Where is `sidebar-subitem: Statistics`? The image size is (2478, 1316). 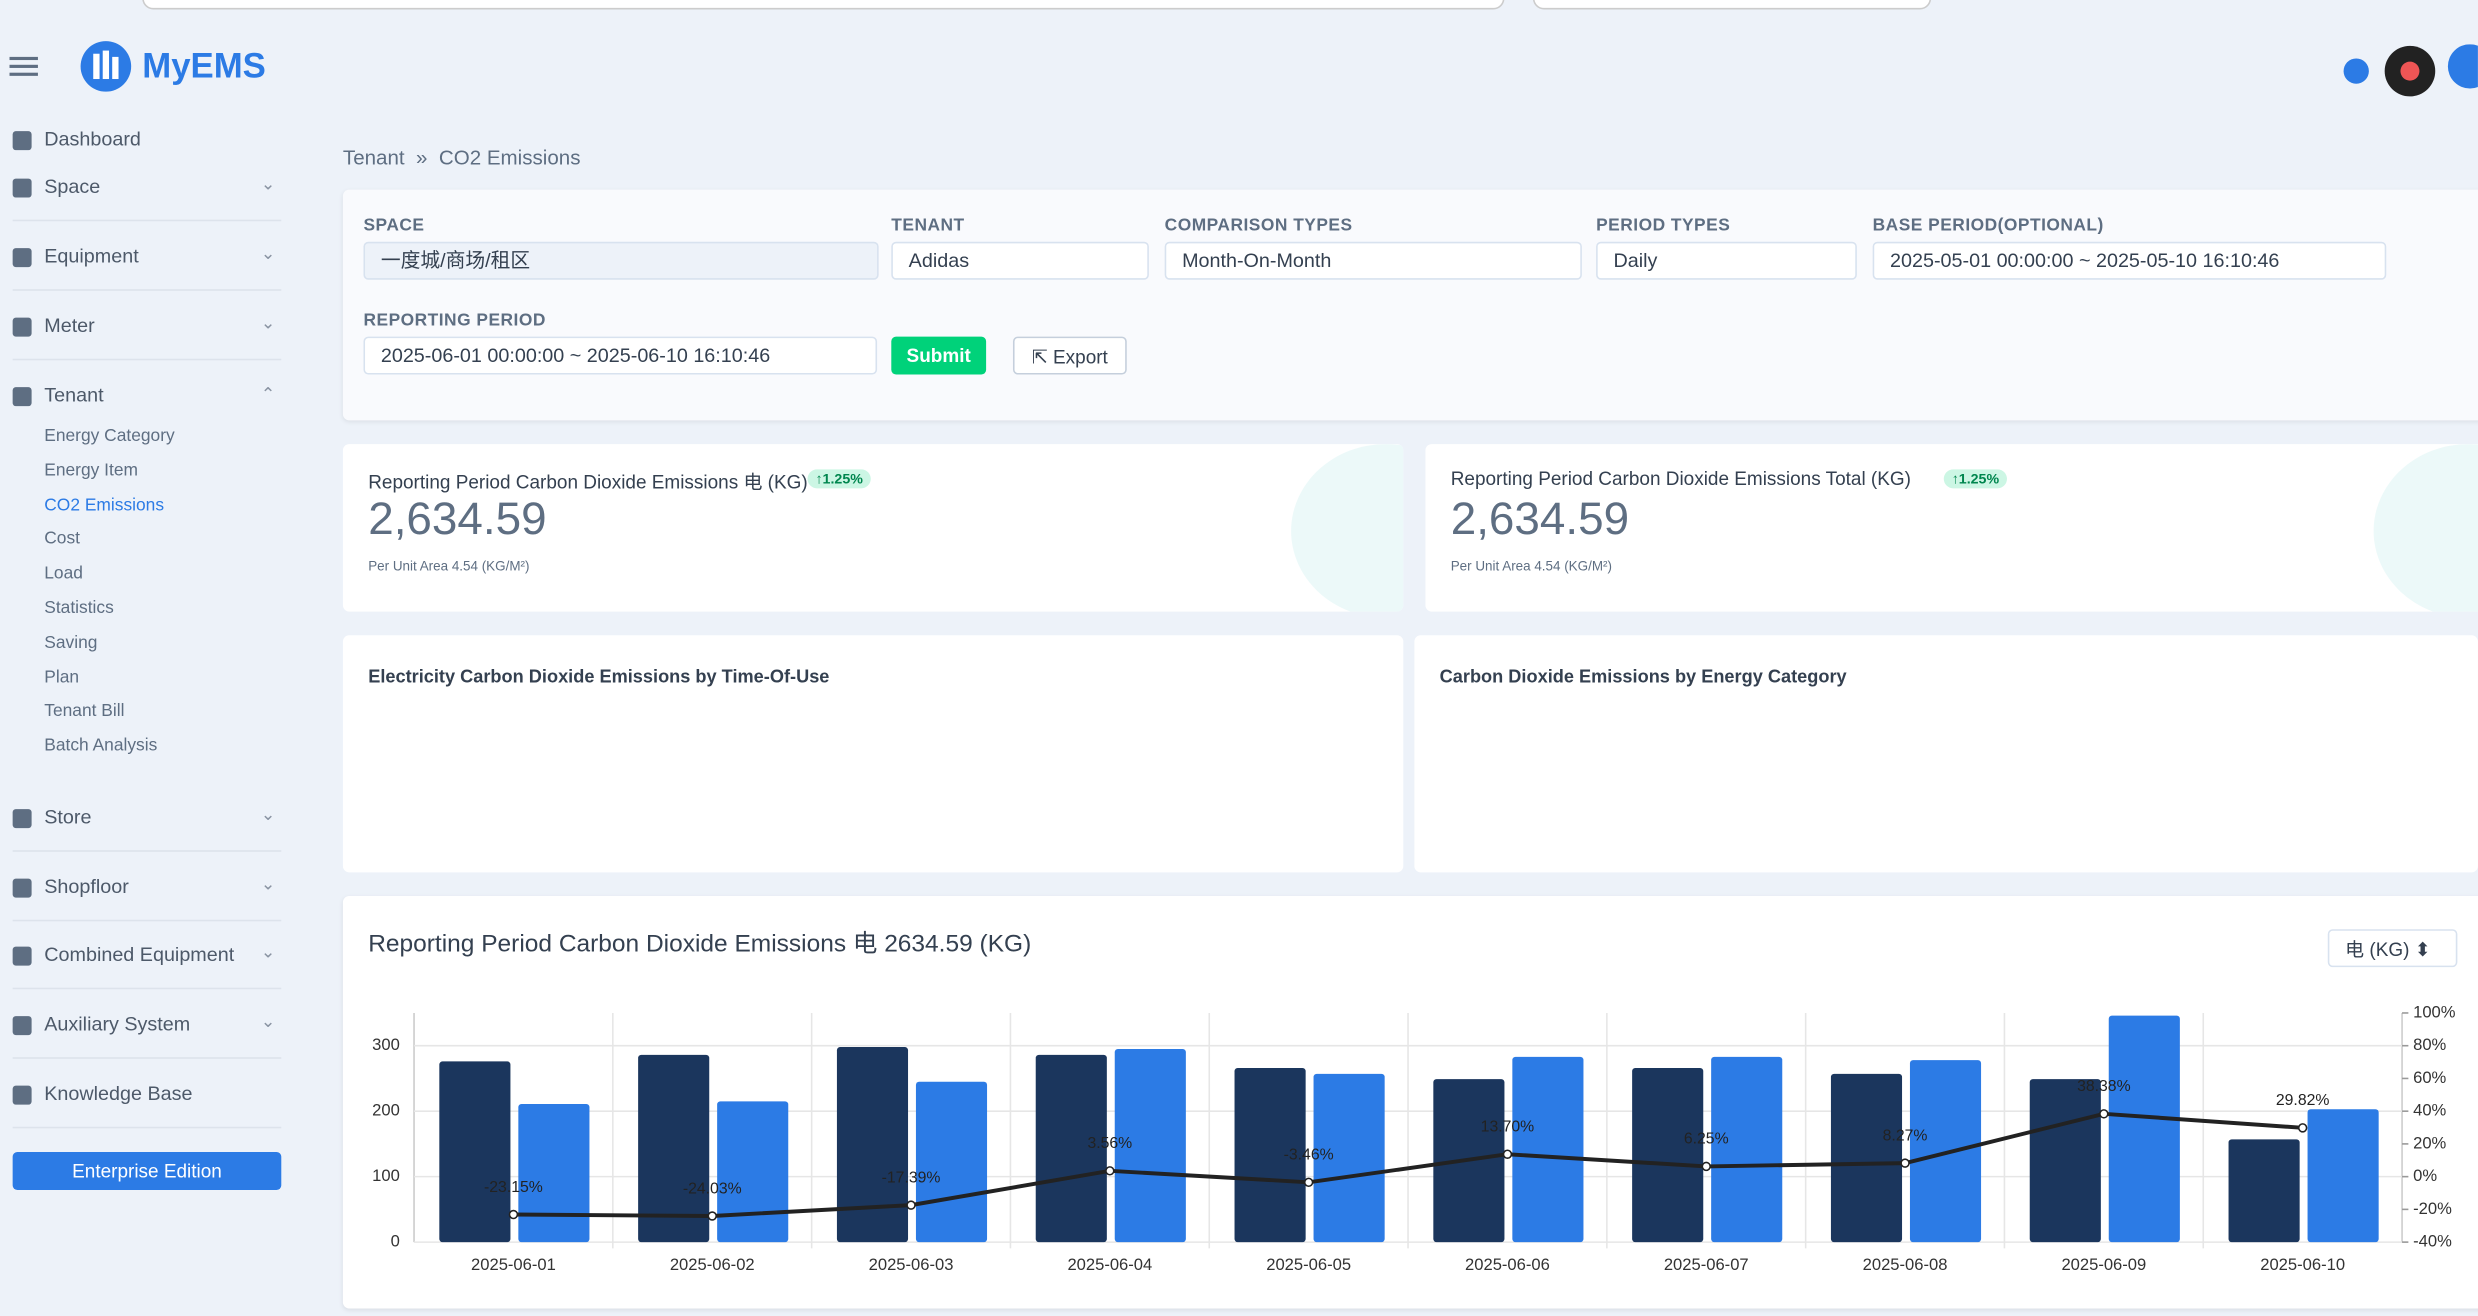
sidebar-subitem: Statistics is located at coordinates (79, 608).